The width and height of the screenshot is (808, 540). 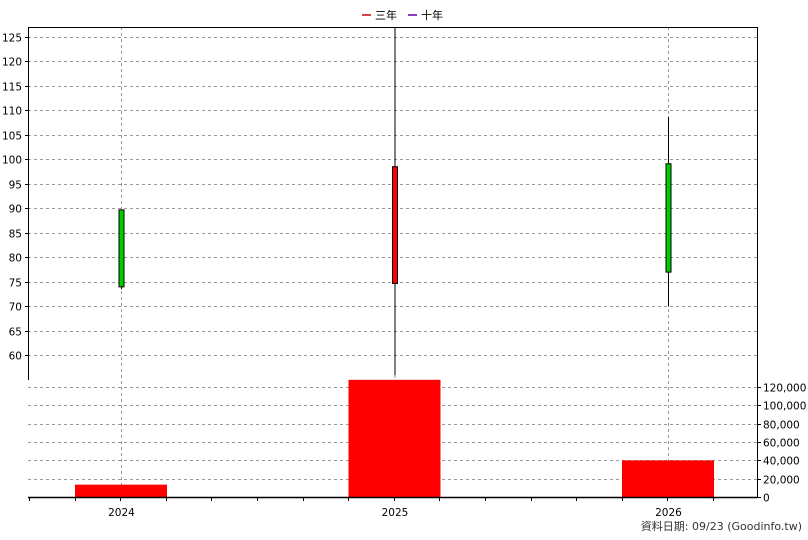 I want to click on volume-tick-label: 40,000, so click(x=781, y=462).